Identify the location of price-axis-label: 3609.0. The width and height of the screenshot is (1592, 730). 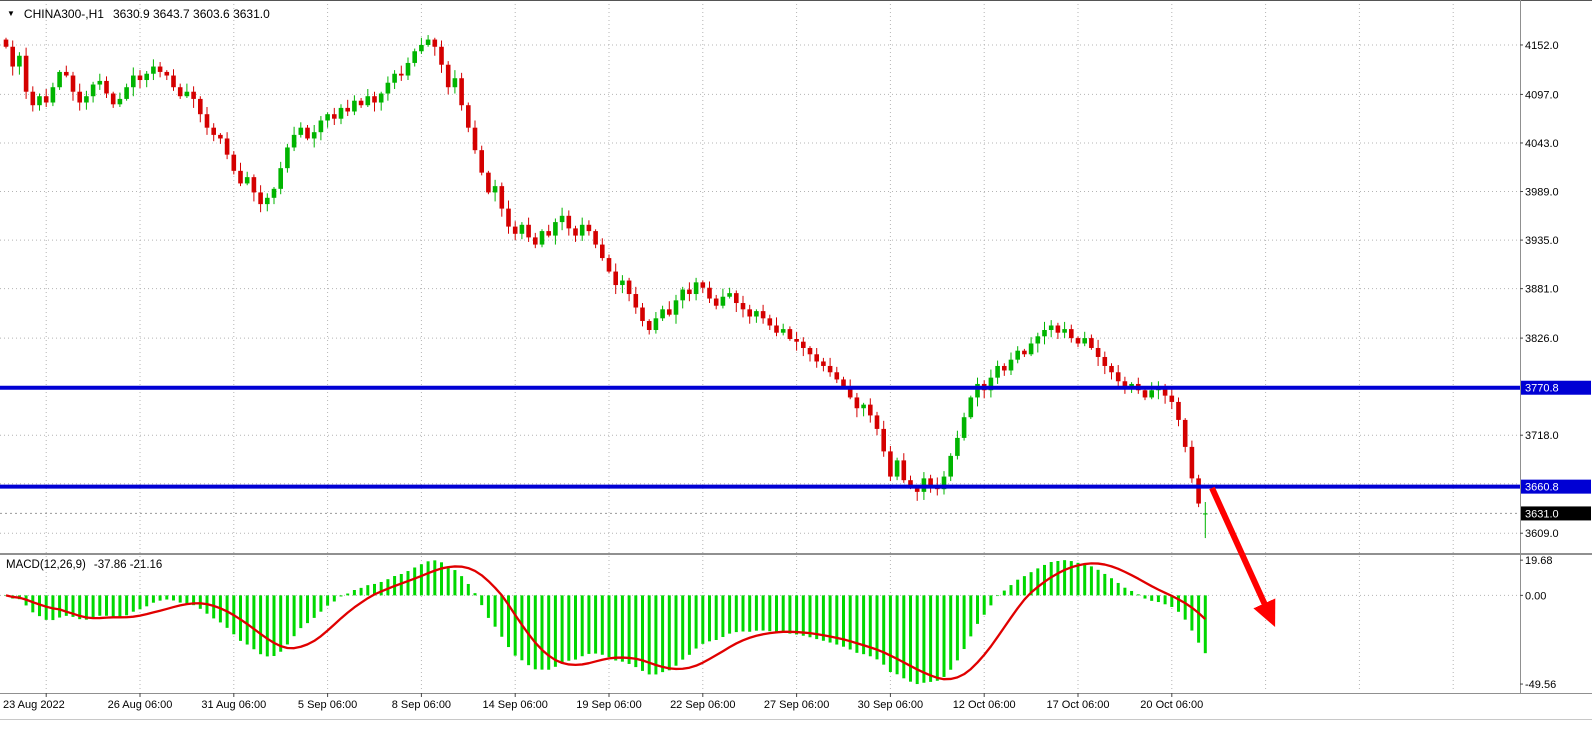
(1542, 534).